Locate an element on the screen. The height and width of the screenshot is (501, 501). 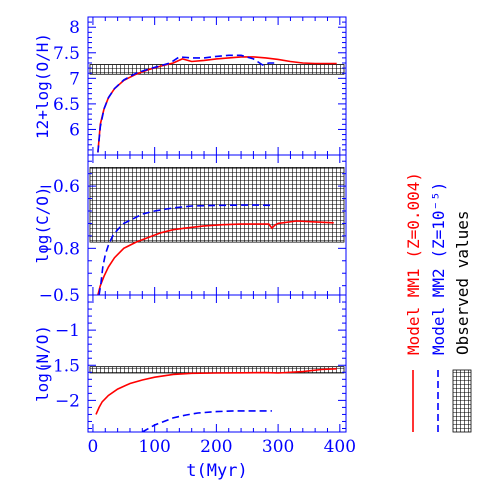
y-tick-label: 6 is located at coordinates (74, 130).